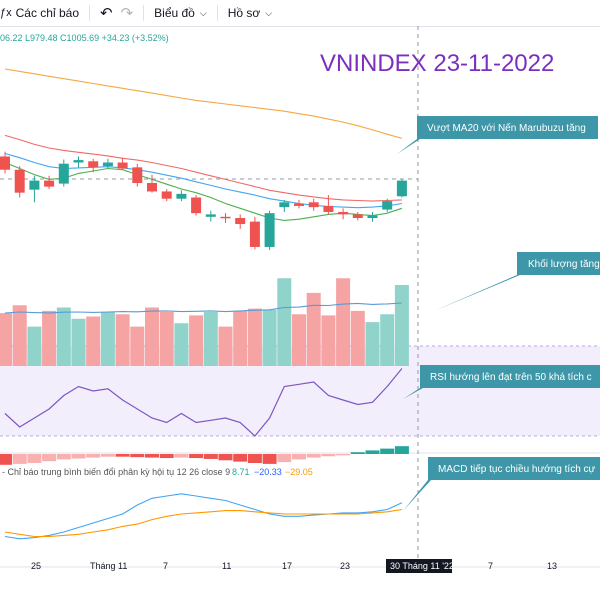 The width and height of the screenshot is (600, 600). I want to click on undo-icon: ↶, so click(106, 13).